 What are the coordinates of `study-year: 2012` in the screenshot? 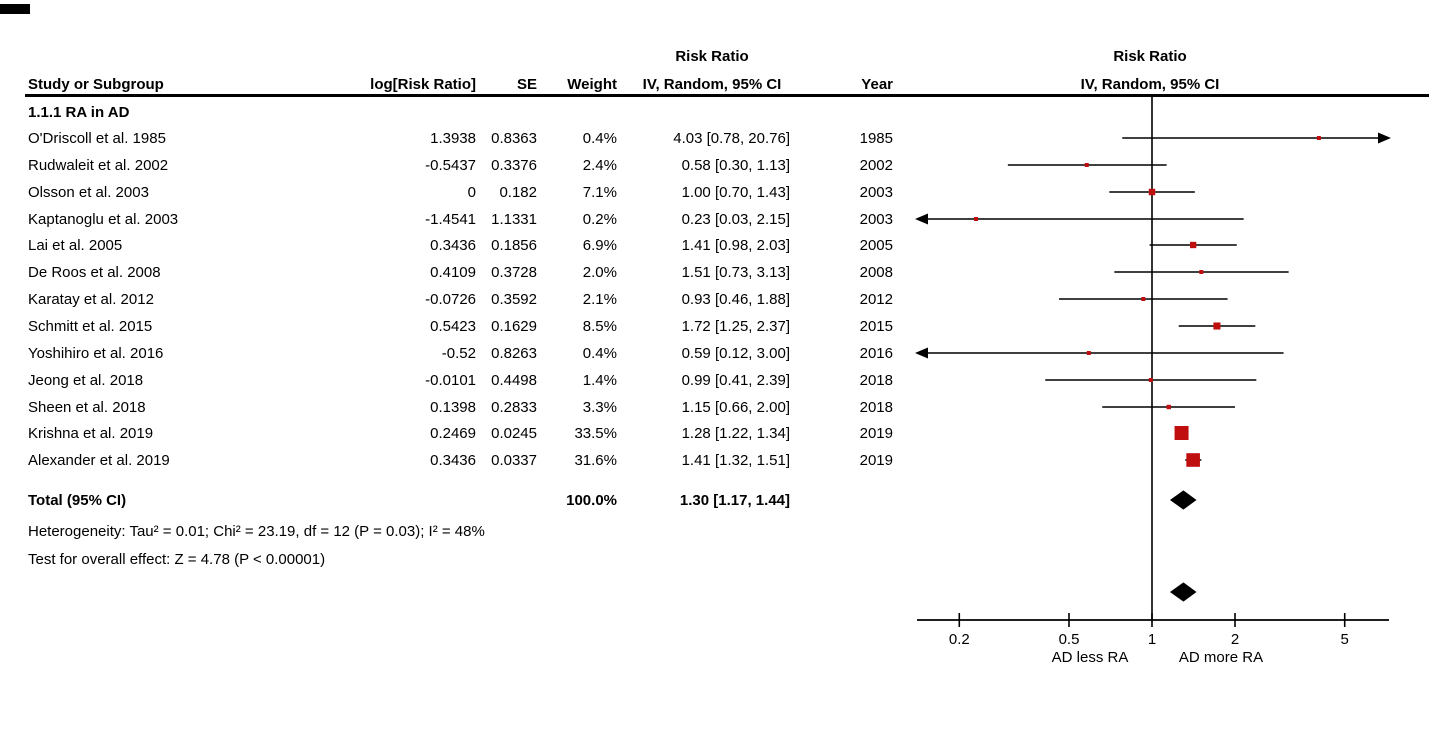 It's located at (876, 299).